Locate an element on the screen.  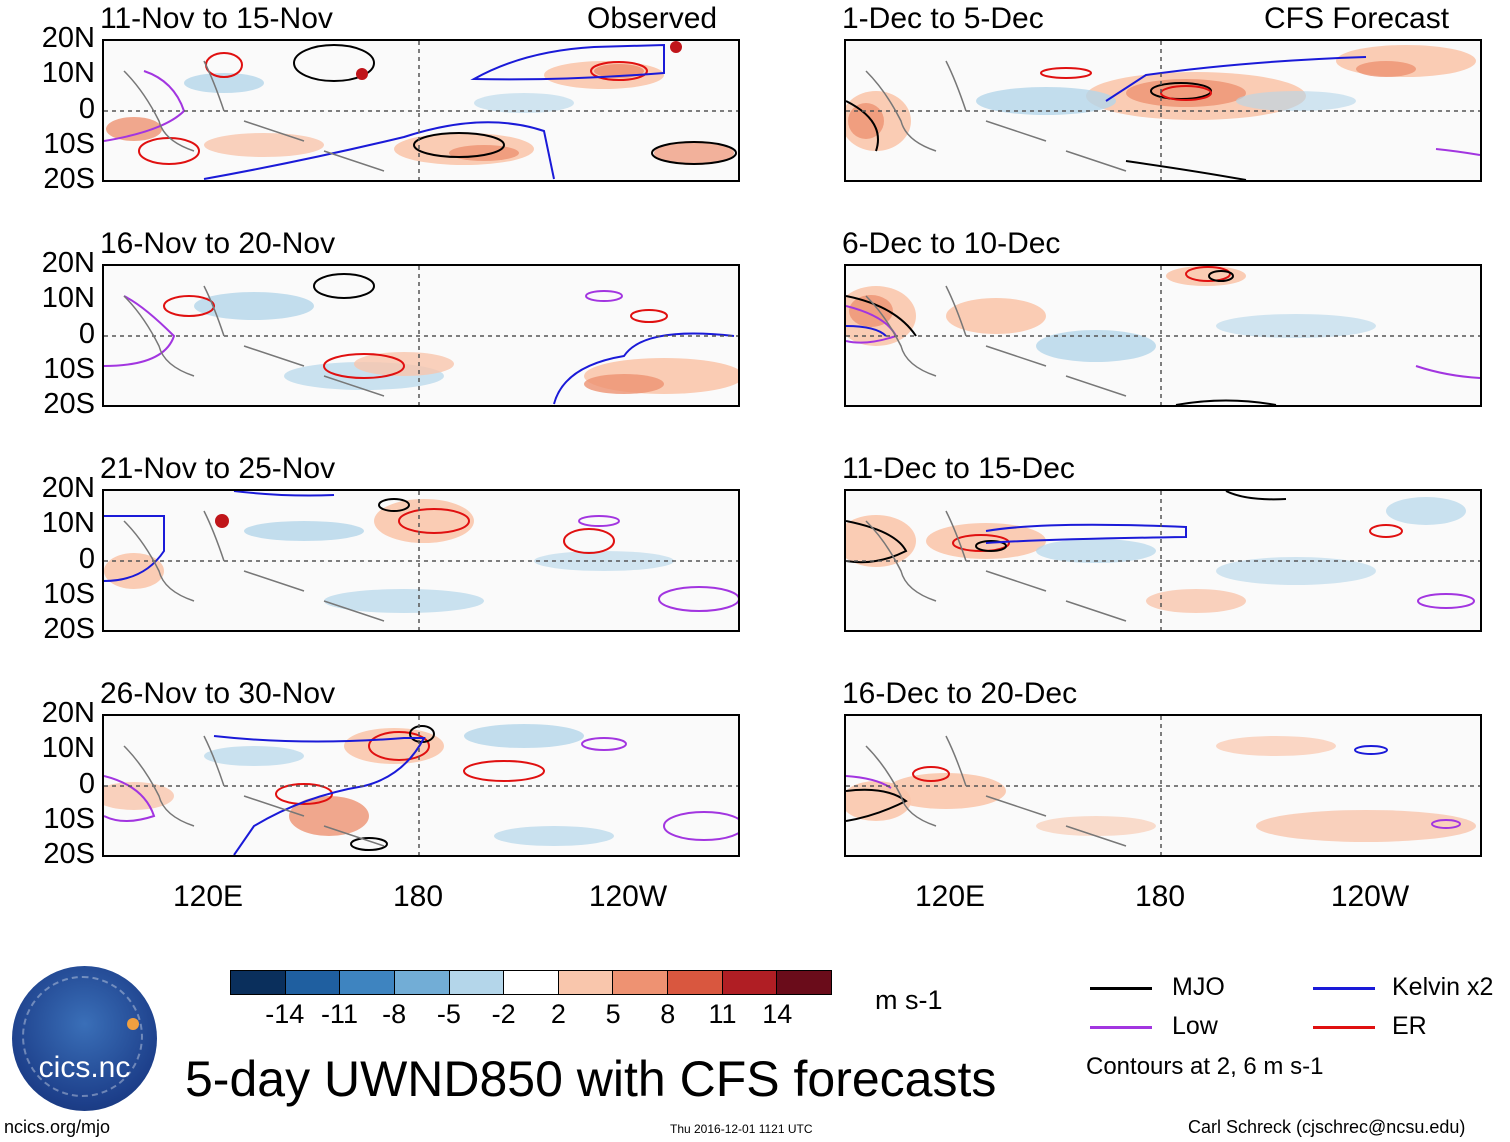
panel-title: 1-Dec to 5-Dec is located at coordinates (943, 18).